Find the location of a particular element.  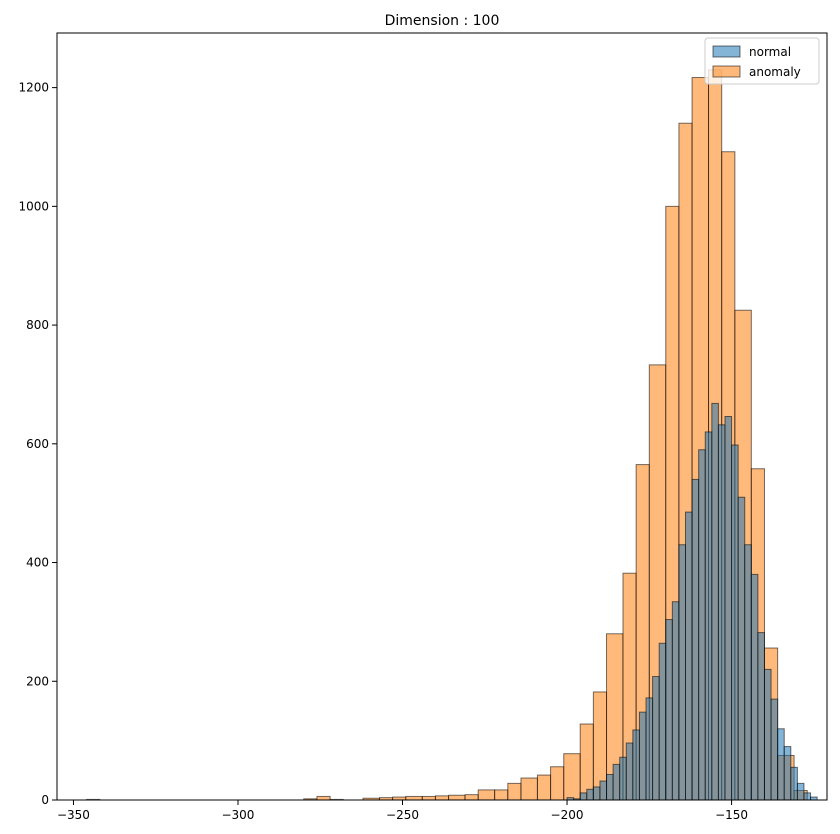

legend-swatch-anomaly is located at coordinates (726, 71).